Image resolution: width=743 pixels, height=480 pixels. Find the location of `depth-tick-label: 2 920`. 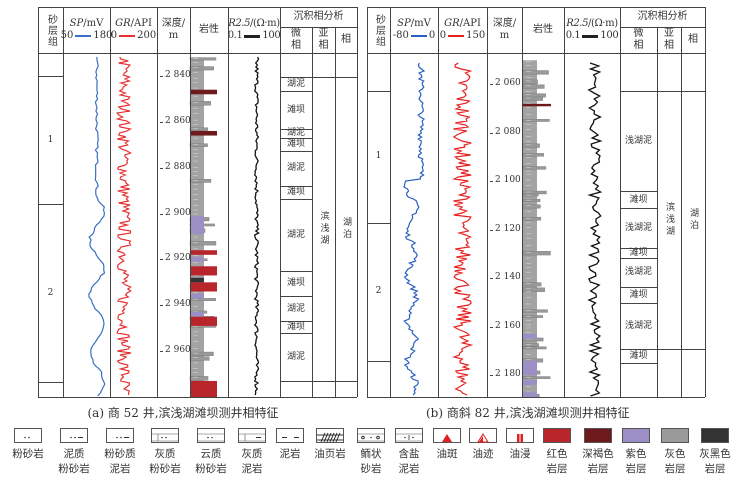

depth-tick-label: 2 920 is located at coordinates (178, 258).